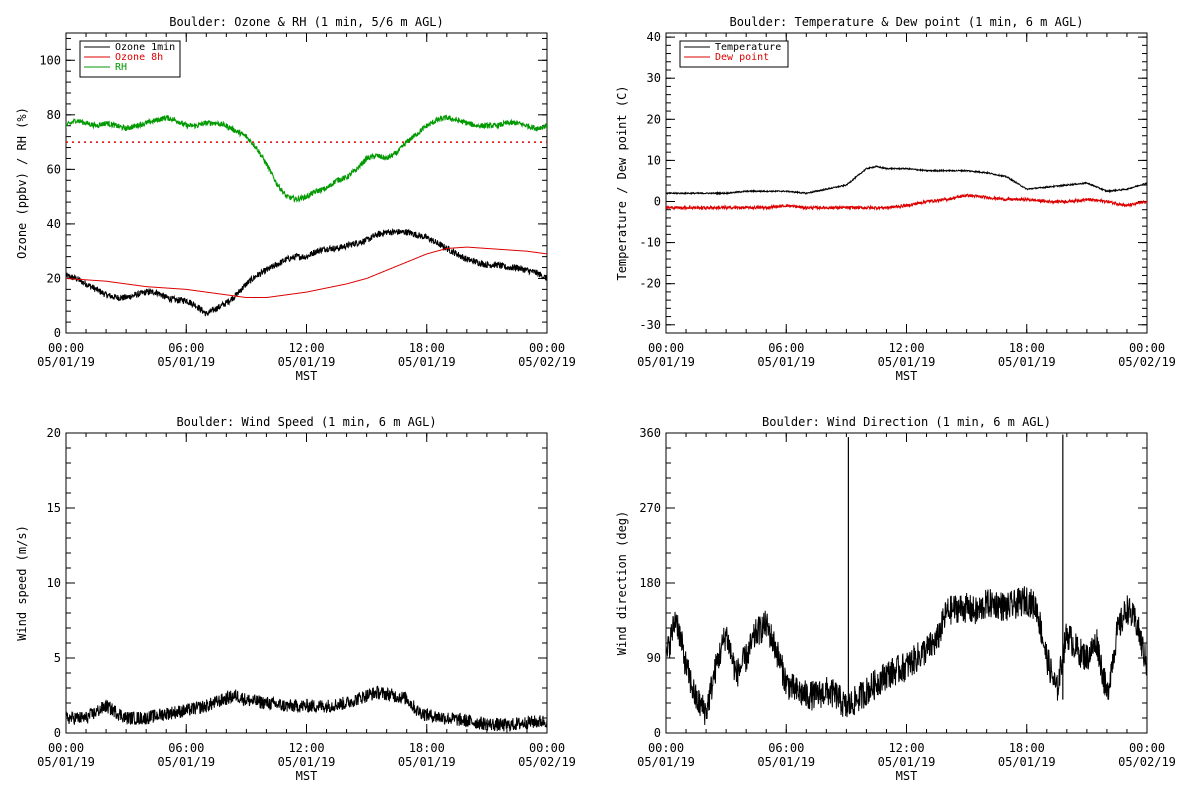 The width and height of the screenshot is (1200, 804). I want to click on chart-title: Boulder: Wind Speed (1 min, 6 m AGL), so click(306, 422).